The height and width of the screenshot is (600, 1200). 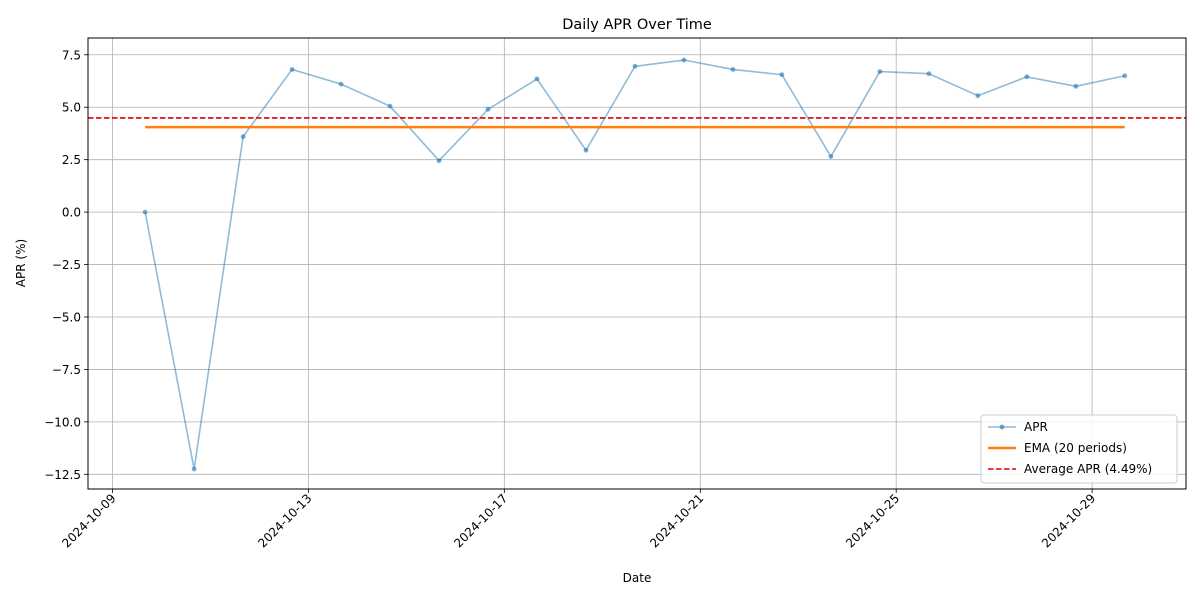 I want to click on y-tick-label: −2.5, so click(x=66, y=265).